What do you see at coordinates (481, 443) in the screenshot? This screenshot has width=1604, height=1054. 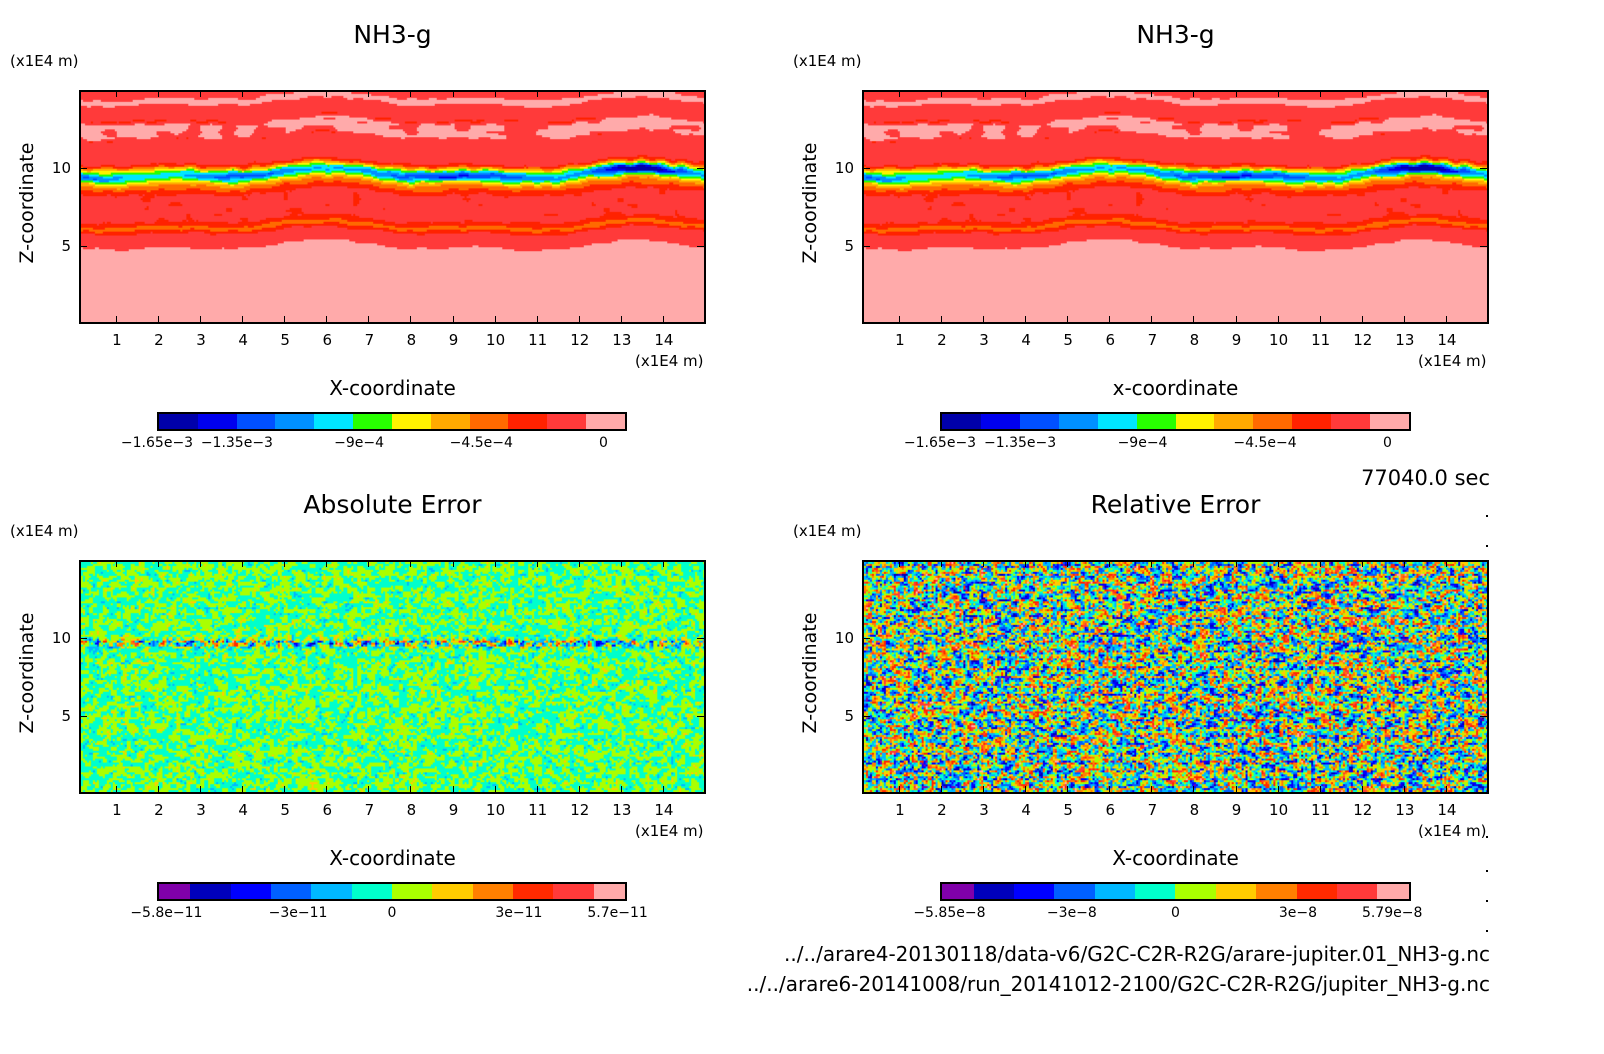 I see `colorbar-tick-label: −4.5e−4` at bounding box center [481, 443].